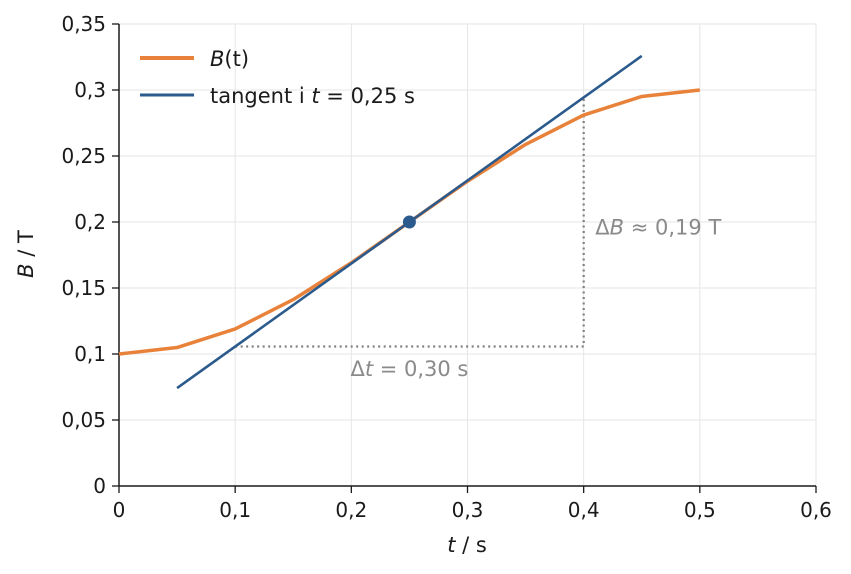 The image size is (851, 574). I want to click on x-tick-label: 0,1, so click(235, 510).